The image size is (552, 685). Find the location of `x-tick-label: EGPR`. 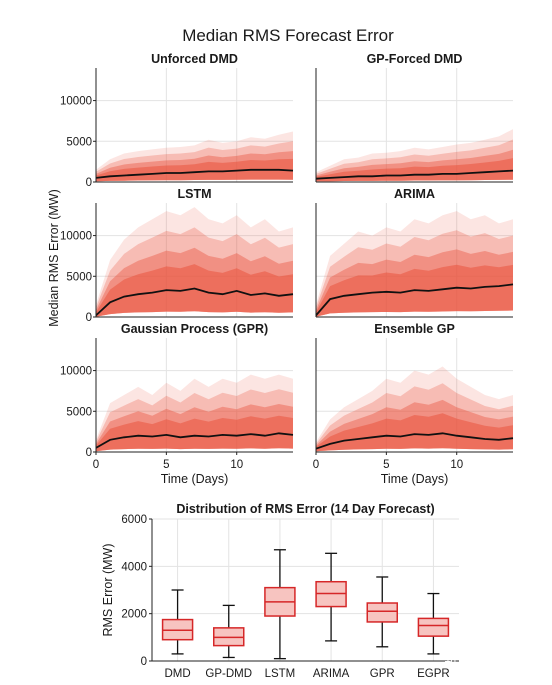

x-tick-label: EGPR is located at coordinates (433, 674).